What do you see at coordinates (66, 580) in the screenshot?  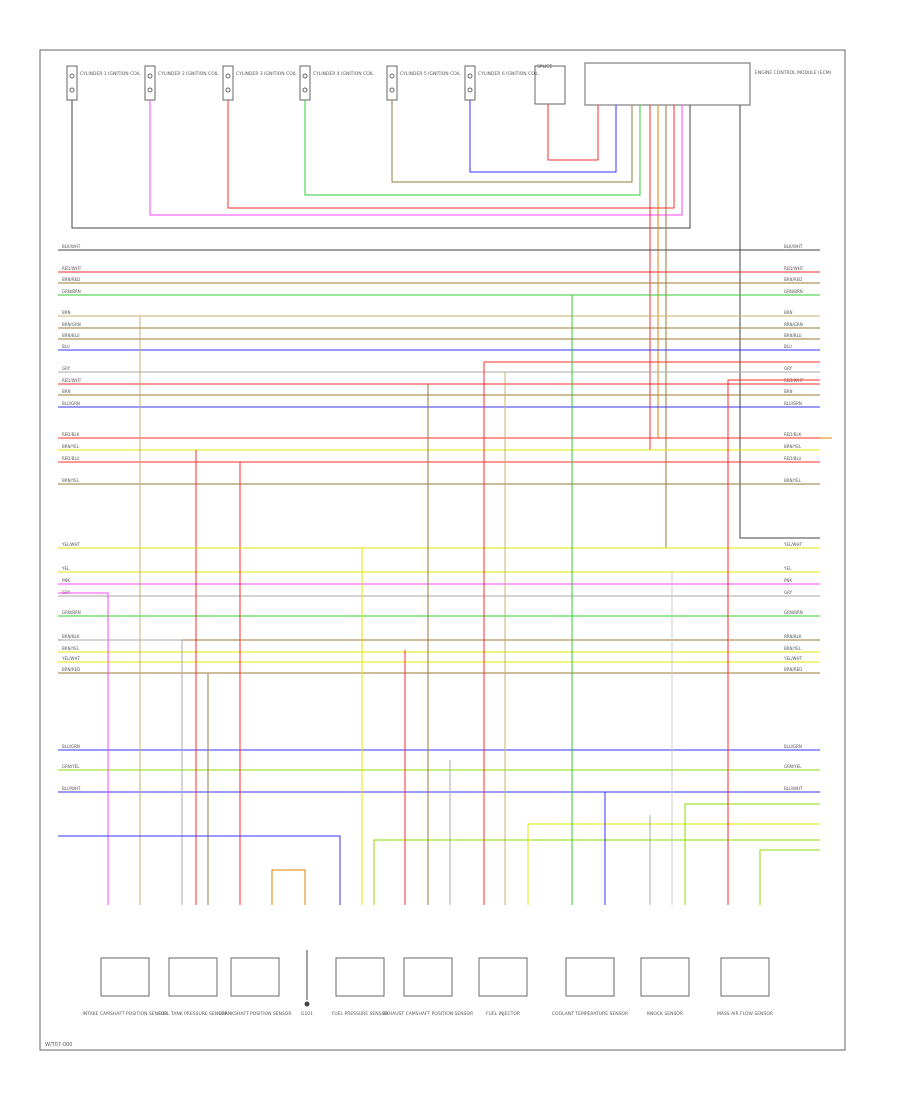 I see `wire-label-left: PNK` at bounding box center [66, 580].